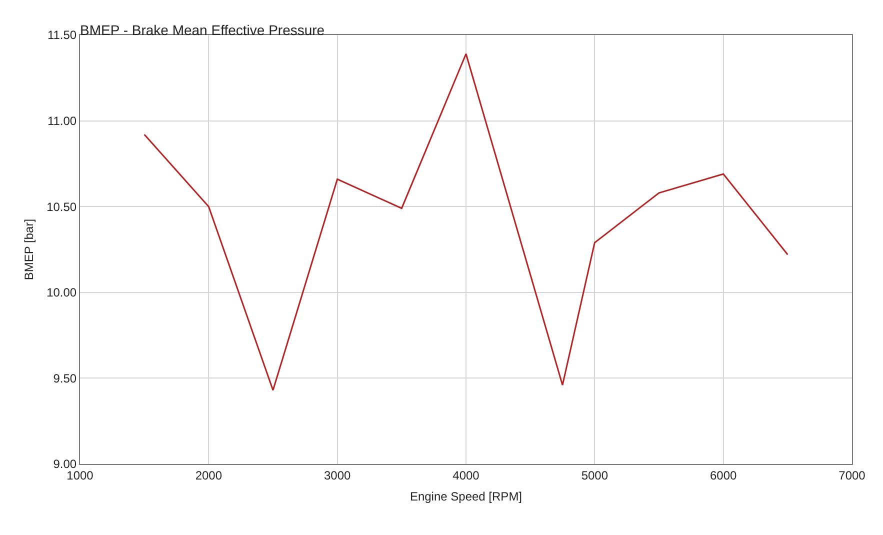 This screenshot has width=883, height=535. I want to click on chart-title: BMEP - Brake Mean Effective Pressure, so click(202, 30).